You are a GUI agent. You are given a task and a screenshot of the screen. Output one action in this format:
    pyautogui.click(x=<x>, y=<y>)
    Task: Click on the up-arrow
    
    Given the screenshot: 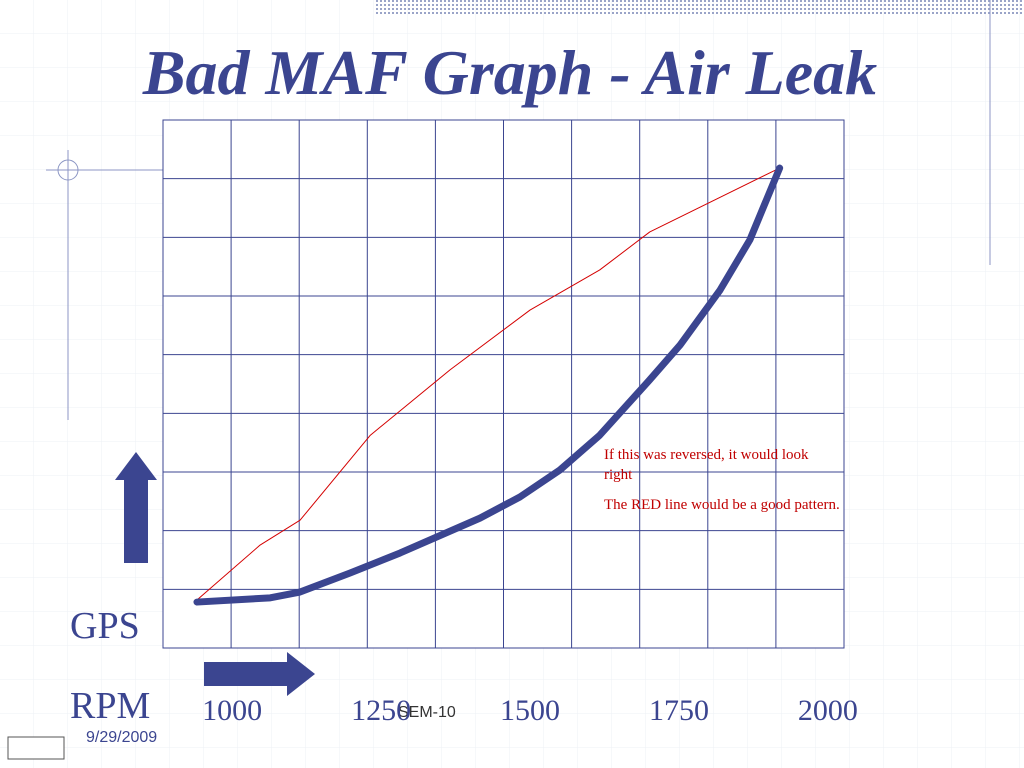 What is the action you would take?
    pyautogui.click(x=136, y=507)
    